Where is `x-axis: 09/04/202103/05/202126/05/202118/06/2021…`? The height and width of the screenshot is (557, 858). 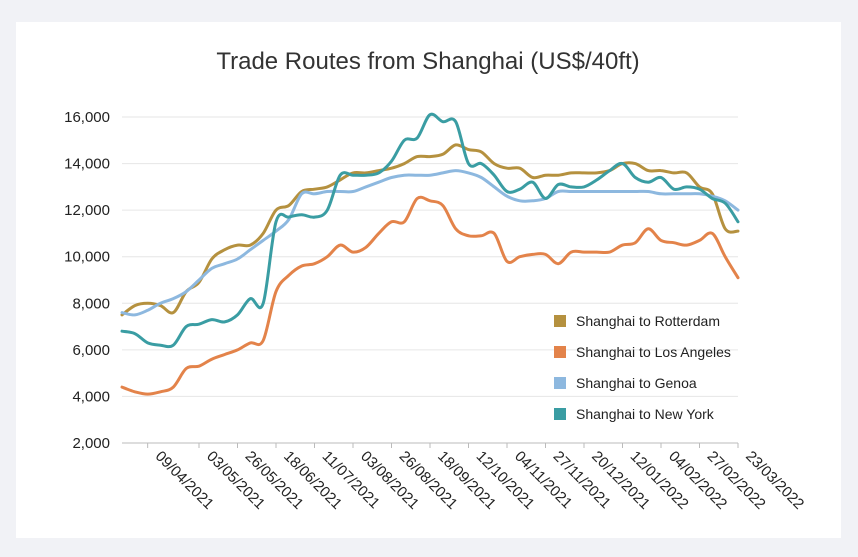 x-axis: 09/04/202103/05/202126/05/202118/06/2021… is located at coordinates (477, 478).